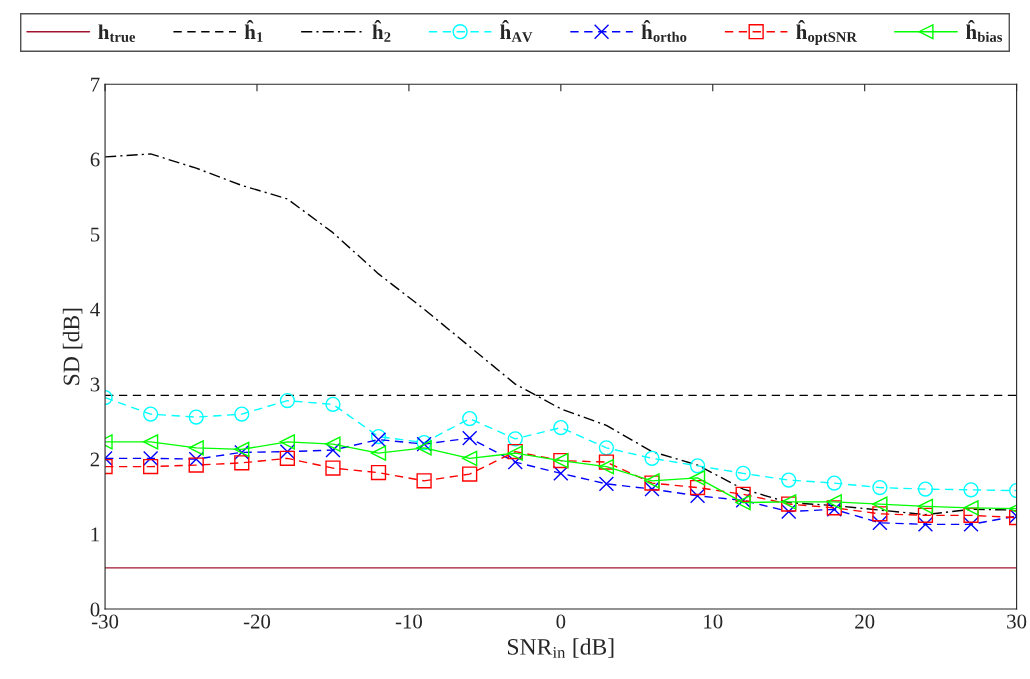 Image resolution: width=1030 pixels, height=679 pixels. What do you see at coordinates (95, 234) in the screenshot?
I see `y-tick-label: 5` at bounding box center [95, 234].